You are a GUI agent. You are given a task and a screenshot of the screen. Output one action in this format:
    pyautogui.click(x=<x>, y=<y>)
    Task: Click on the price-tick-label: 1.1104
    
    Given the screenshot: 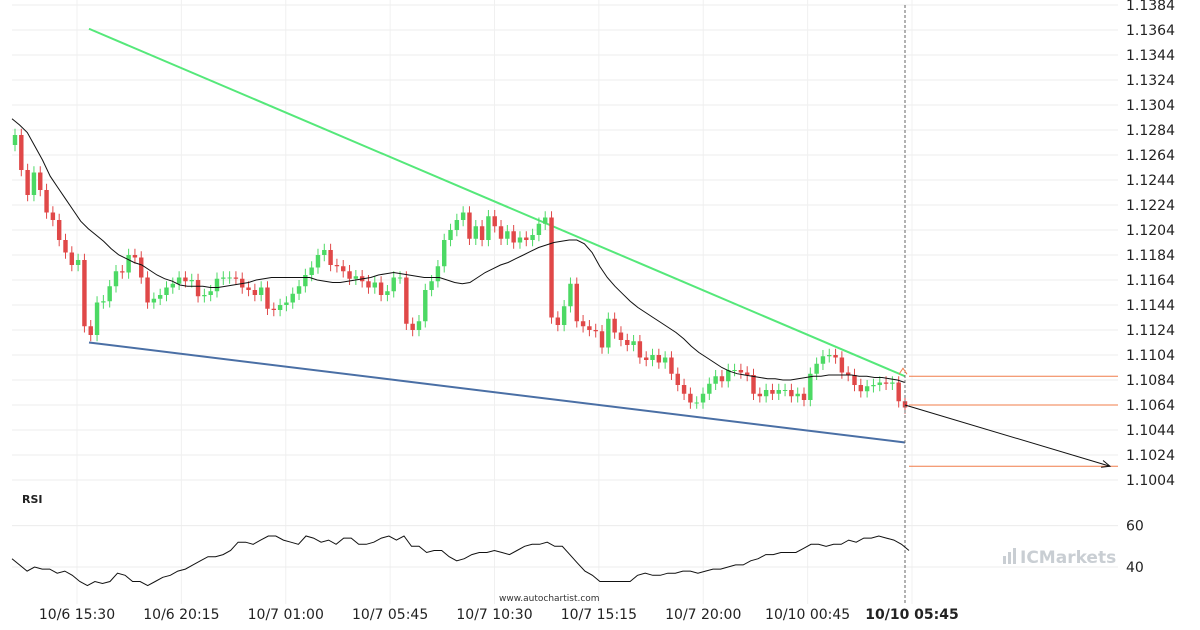 What is the action you would take?
    pyautogui.click(x=1150, y=356)
    